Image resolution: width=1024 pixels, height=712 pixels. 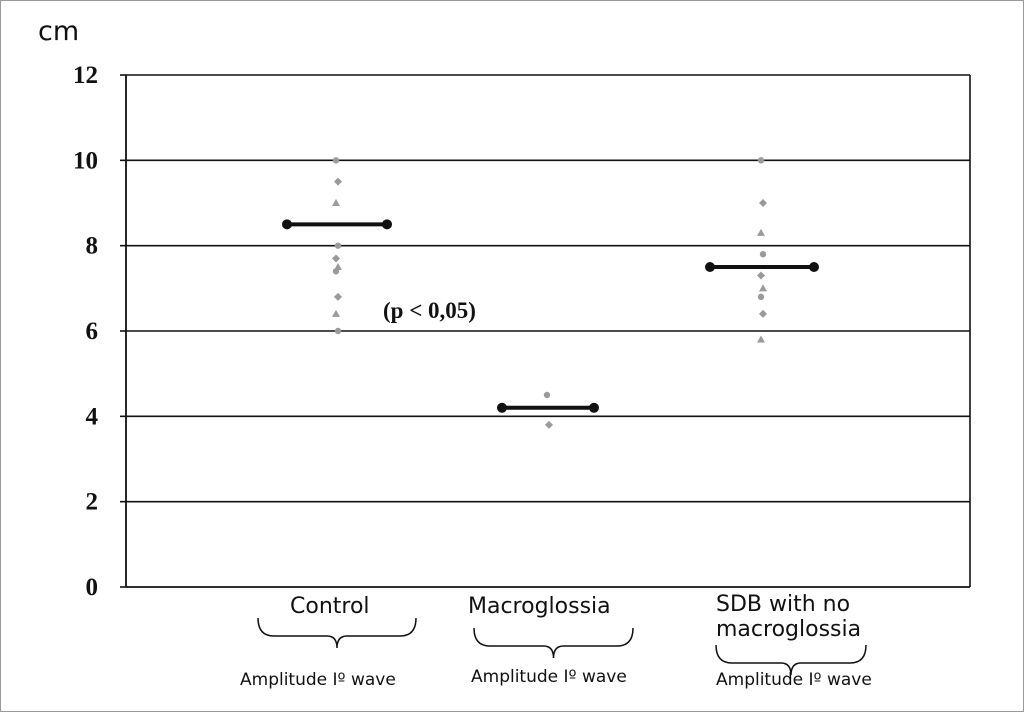 I want to click on y-tick-label-10: 10, so click(x=85, y=160).